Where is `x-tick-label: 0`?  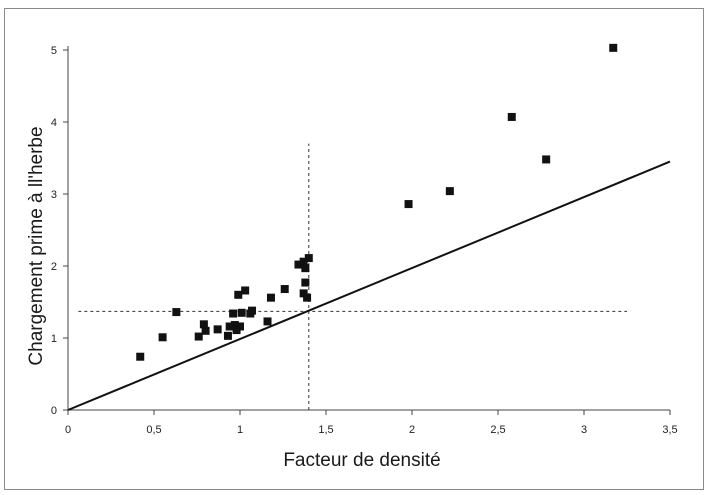 x-tick-label: 0 is located at coordinates (68, 430).